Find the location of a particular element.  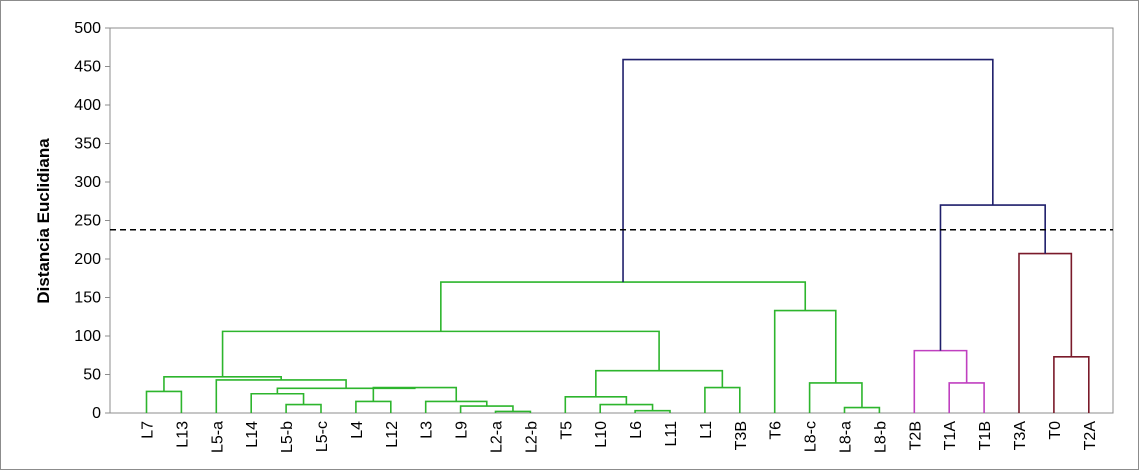

leaf-label: T5 is located at coordinates (566, 430).